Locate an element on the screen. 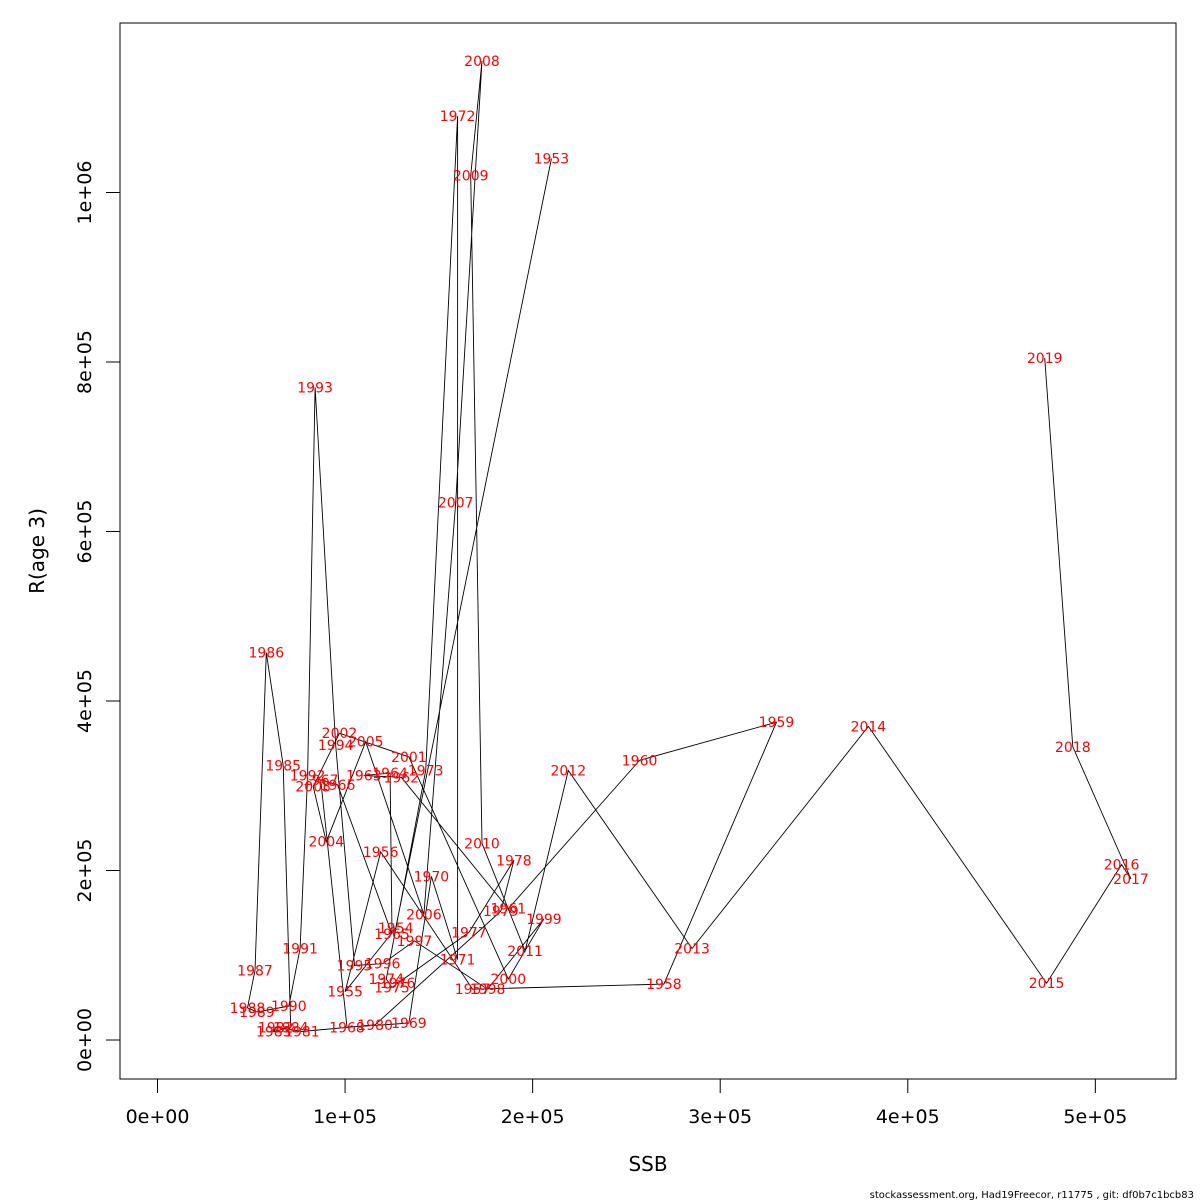 The image size is (1200, 1200). year-label-1969: 1969 is located at coordinates (409, 1024).